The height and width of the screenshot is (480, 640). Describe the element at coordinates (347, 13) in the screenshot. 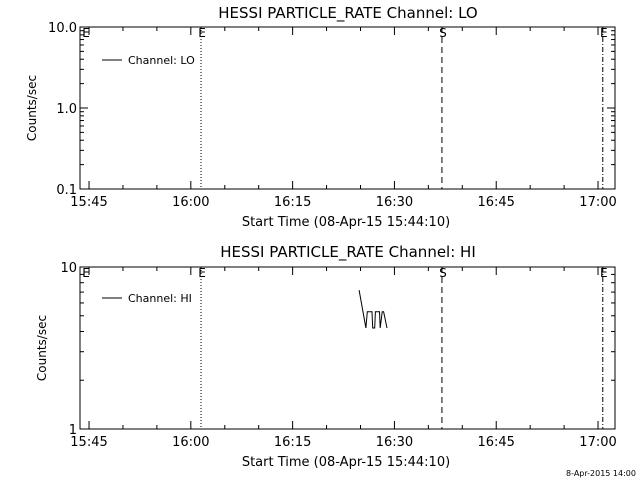

I see `panel-title: HESSI PARTICLE_RATE Channel: LO` at that location.